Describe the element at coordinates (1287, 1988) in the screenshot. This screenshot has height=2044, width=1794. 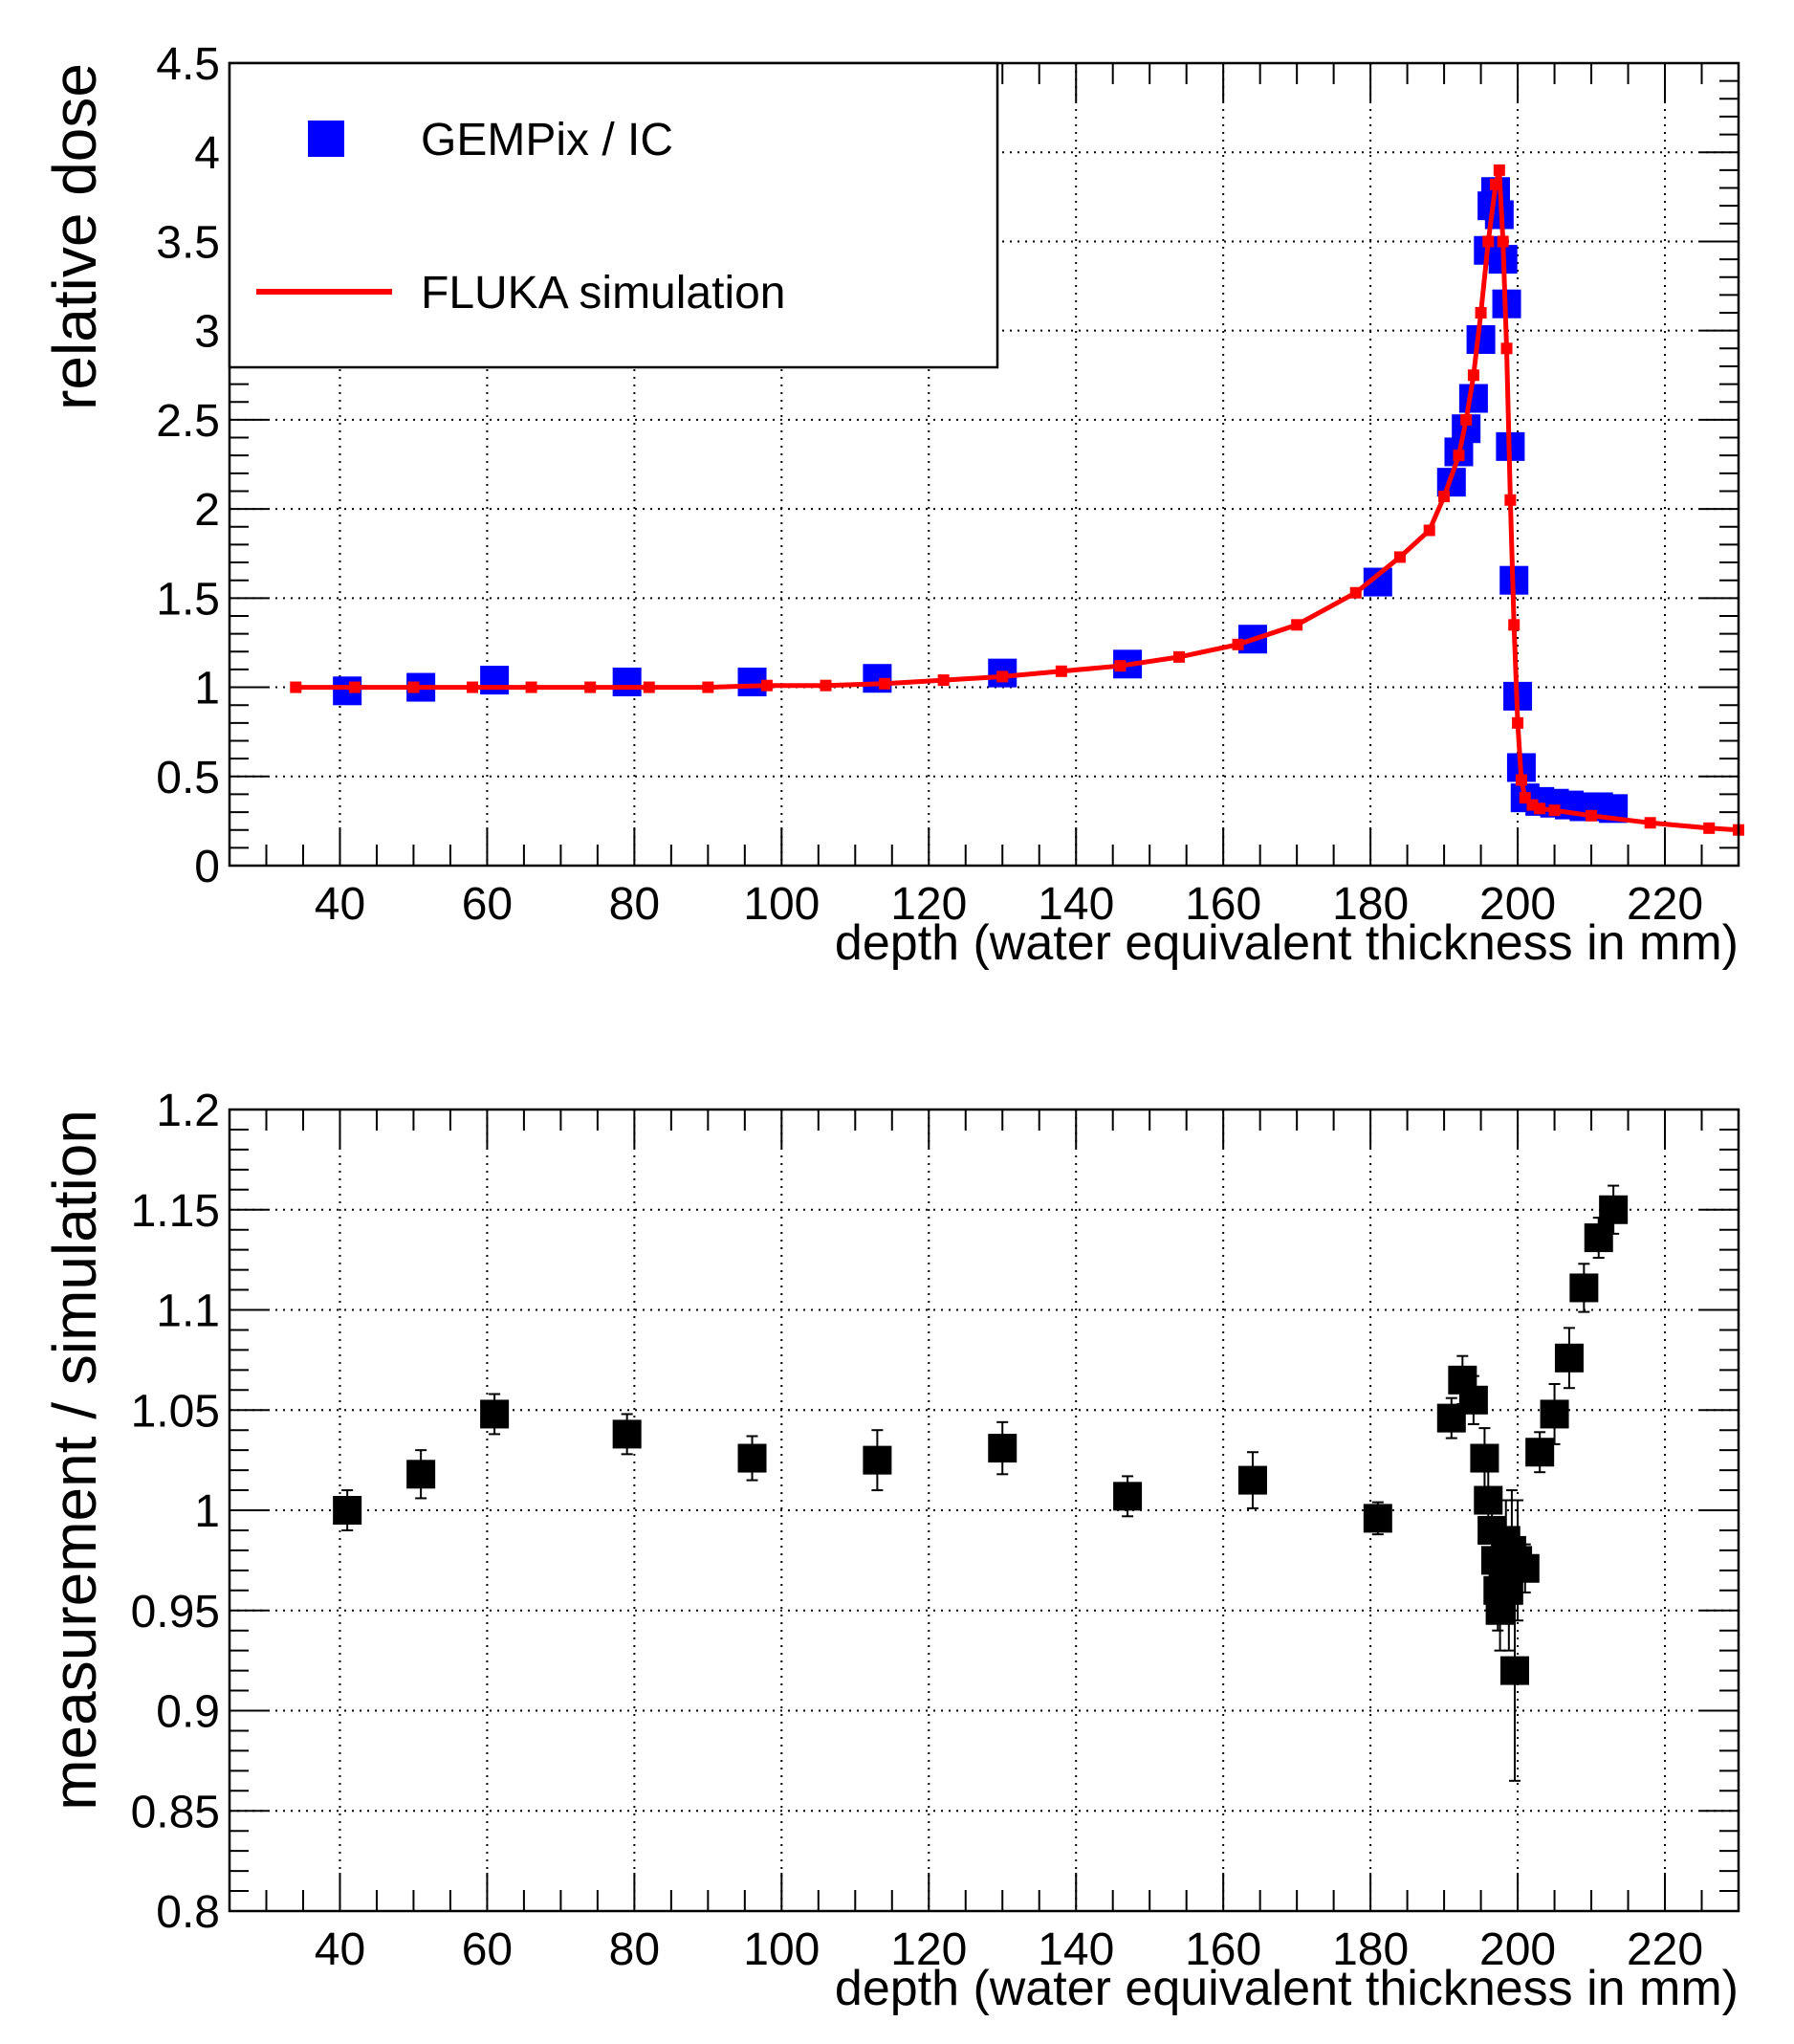
I see `ratio-x-axis-title: depth (water equivalent thickness in mm)` at that location.